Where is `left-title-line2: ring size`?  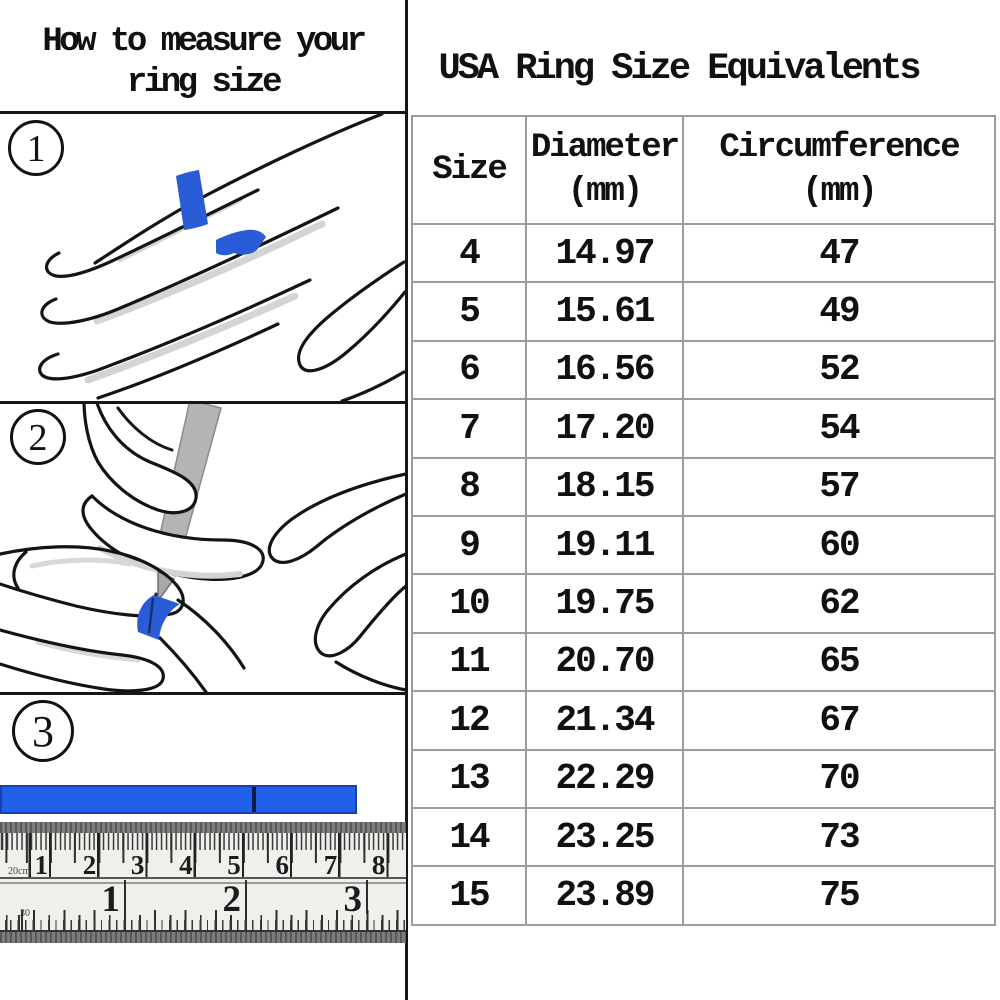 left-title-line2: ring size is located at coordinates (204, 83).